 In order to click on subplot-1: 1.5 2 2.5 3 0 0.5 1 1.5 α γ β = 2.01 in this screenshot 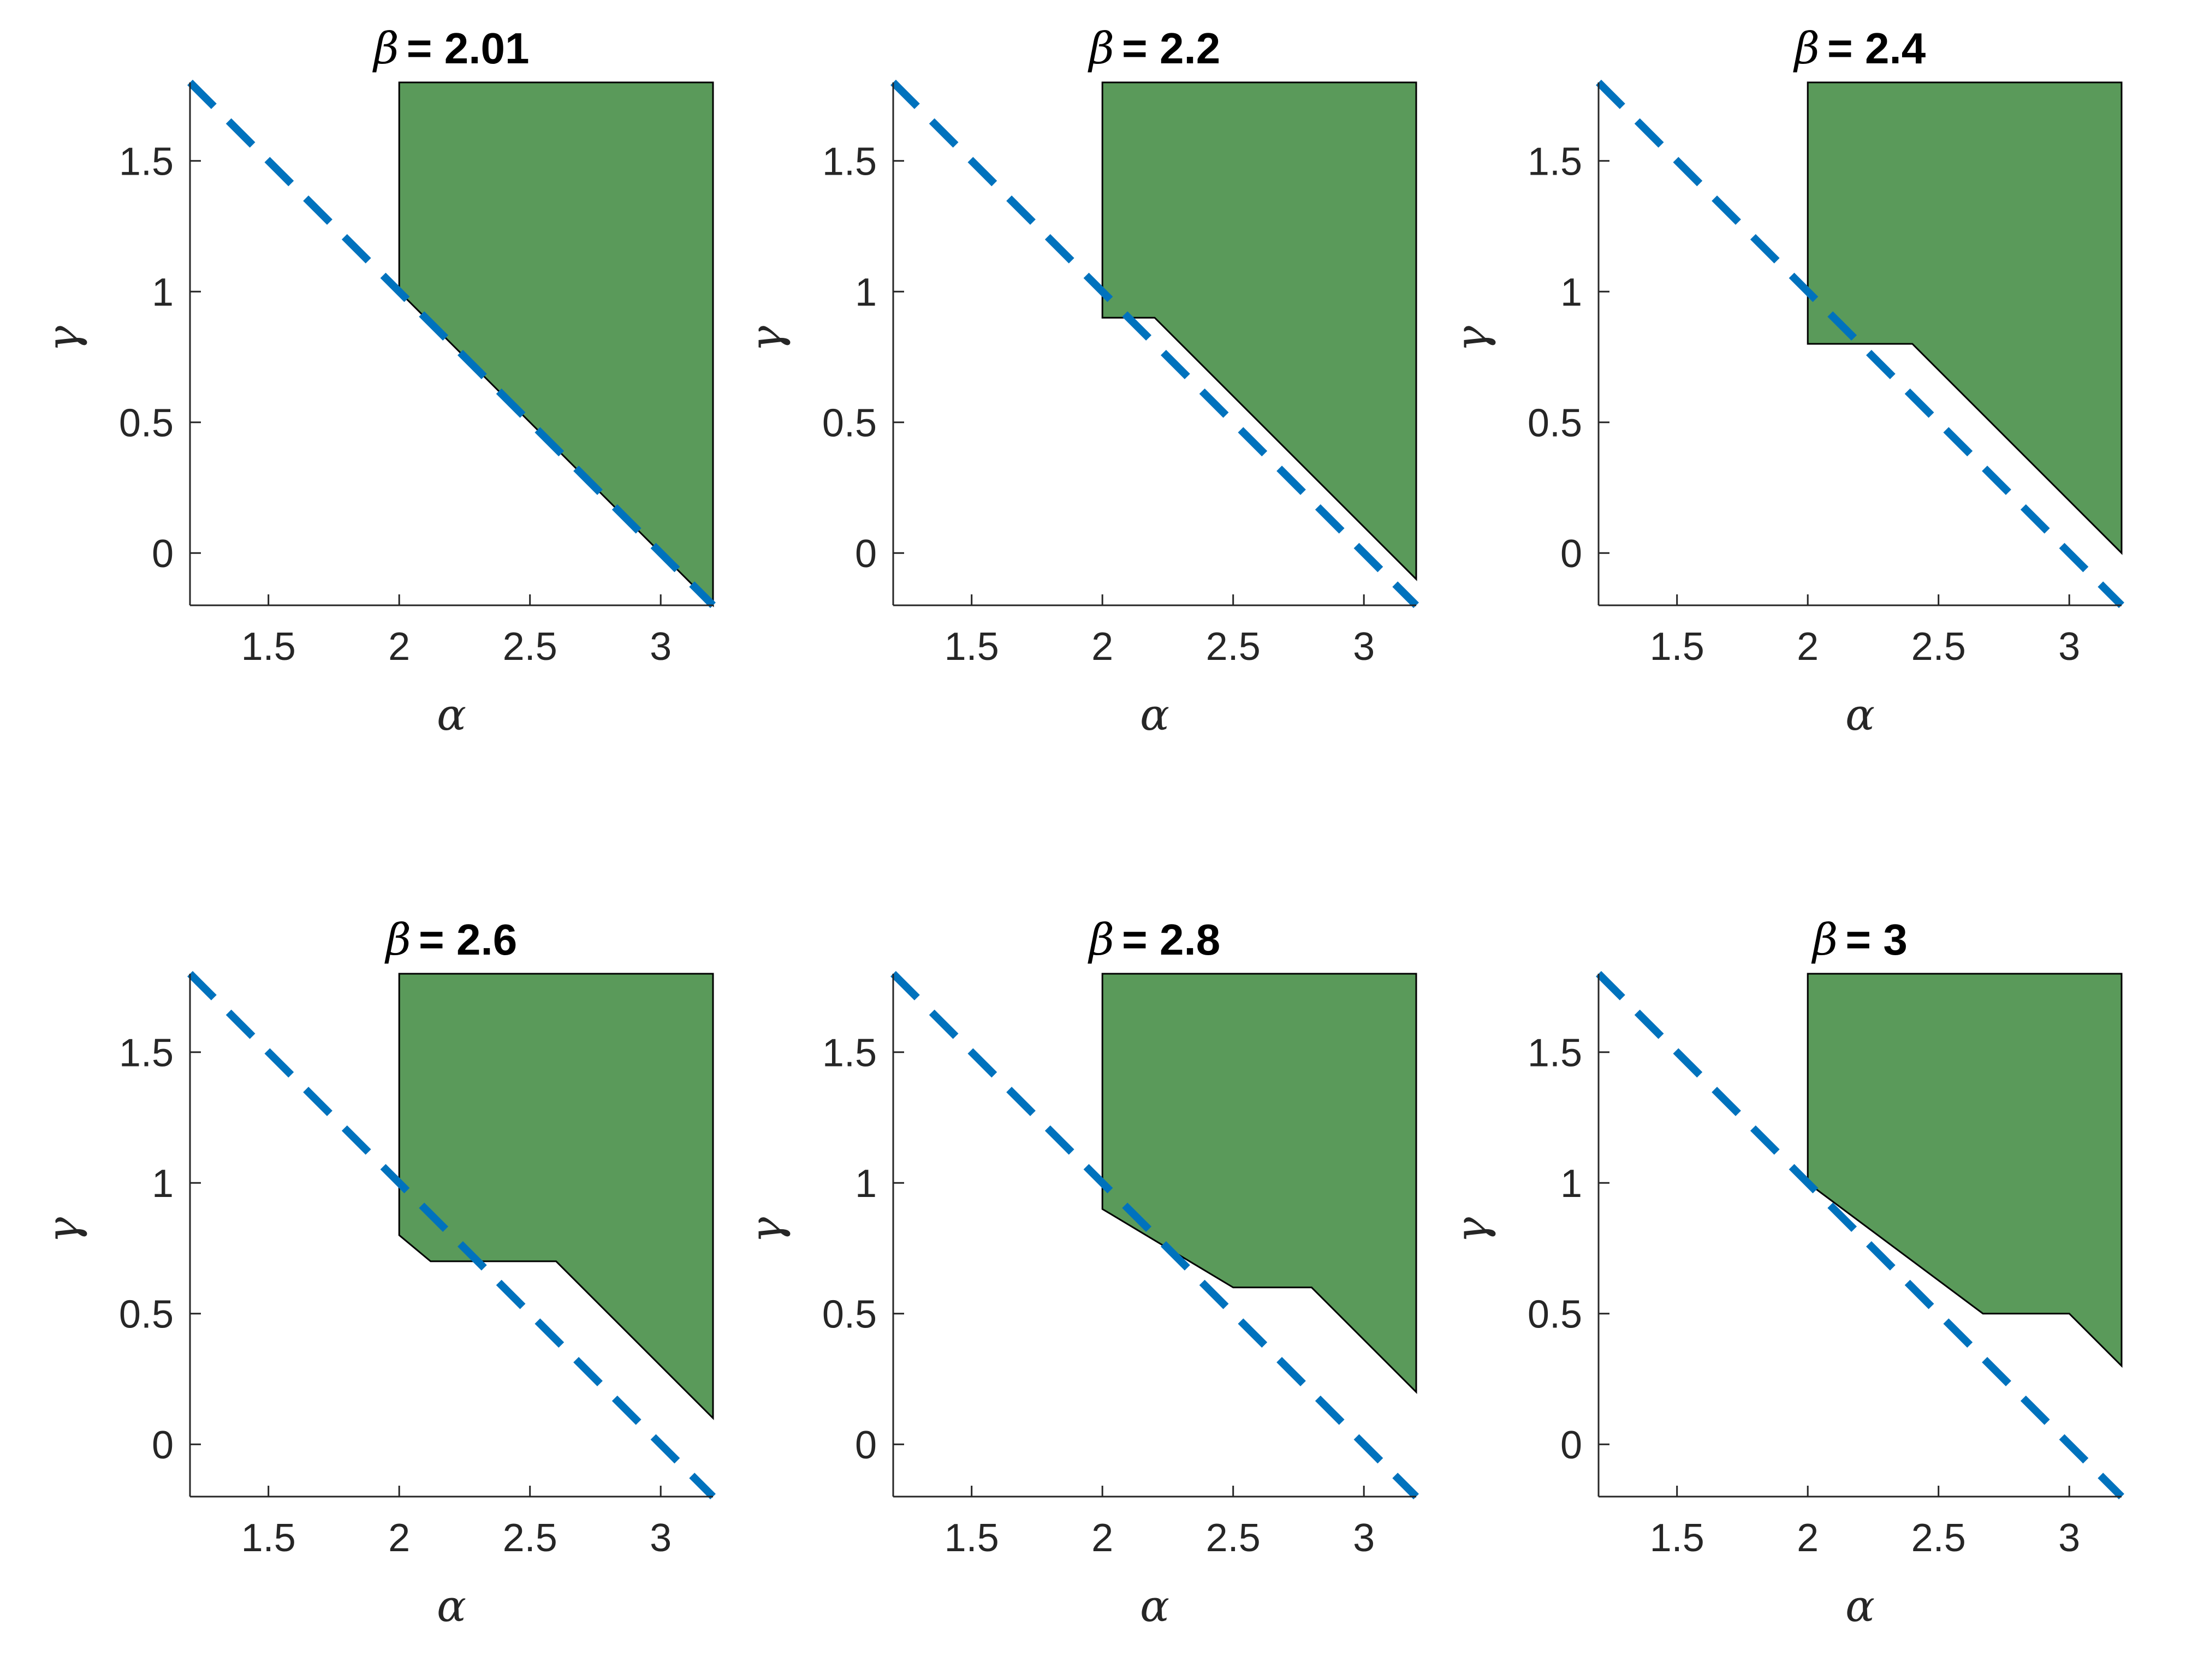, I will do `click(377, 381)`.